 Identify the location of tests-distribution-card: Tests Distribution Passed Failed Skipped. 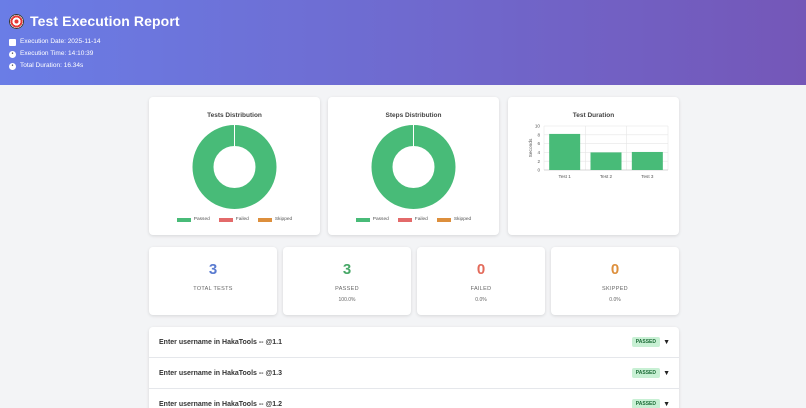
(234, 166).